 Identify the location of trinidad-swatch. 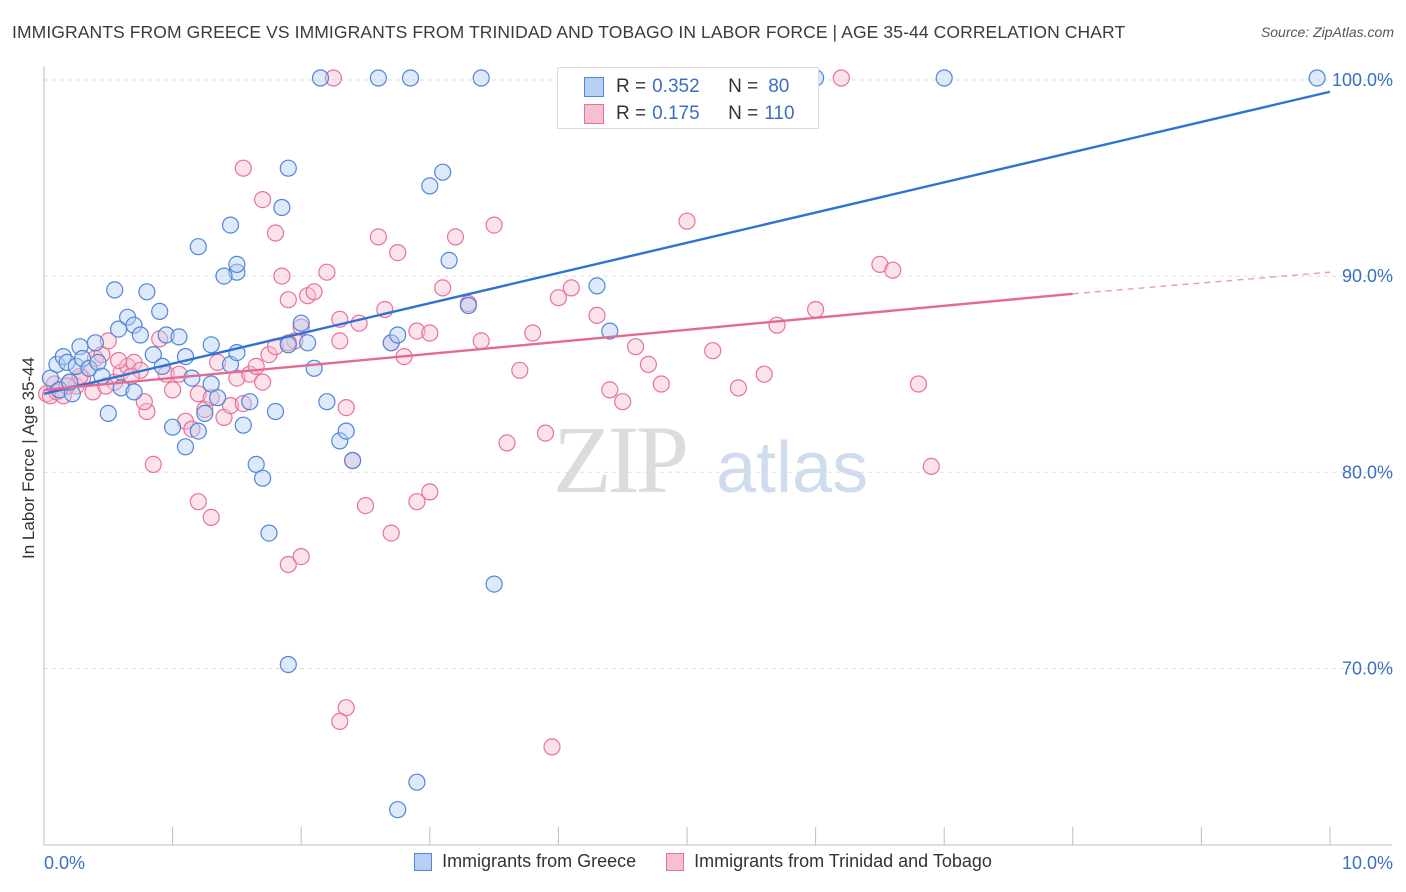
(594, 114).